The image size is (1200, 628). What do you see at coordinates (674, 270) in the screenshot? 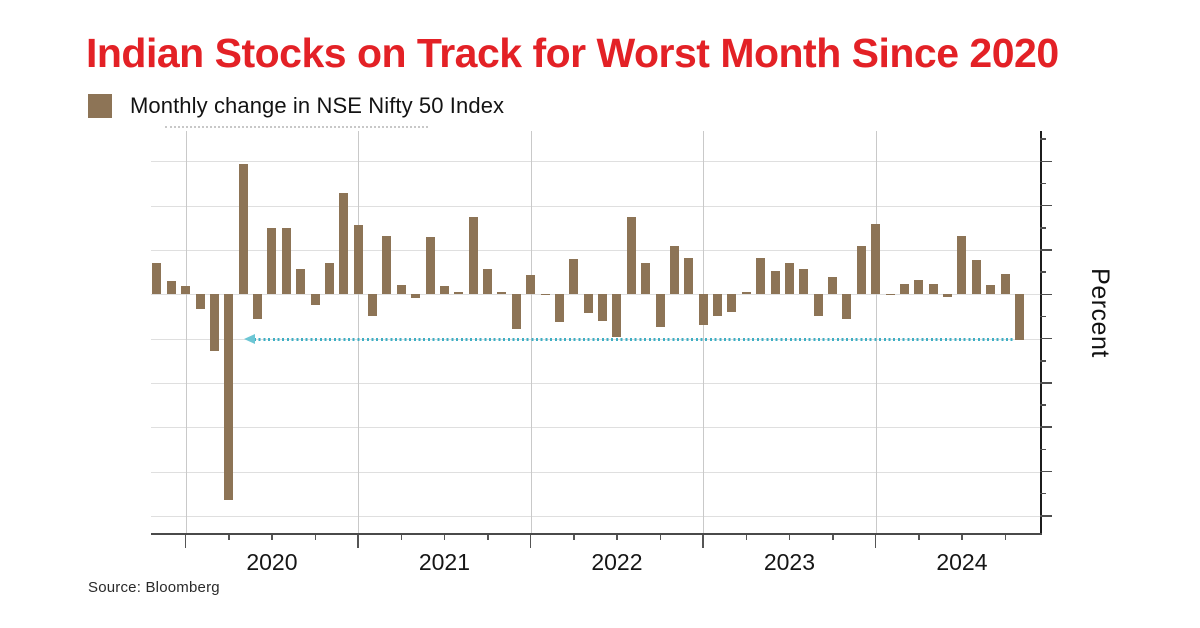
I see `bar-oct-2022` at bounding box center [674, 270].